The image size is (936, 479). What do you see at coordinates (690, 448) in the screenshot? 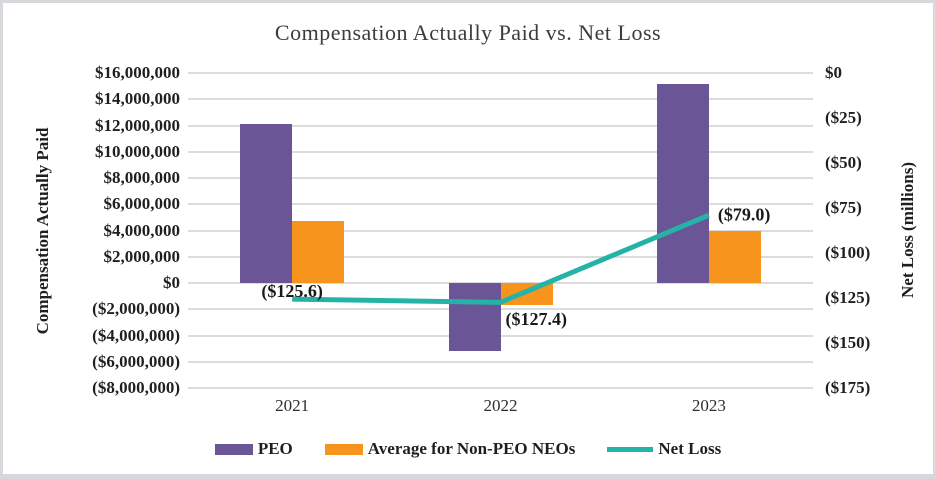
I see `legend-label: Net Loss` at bounding box center [690, 448].